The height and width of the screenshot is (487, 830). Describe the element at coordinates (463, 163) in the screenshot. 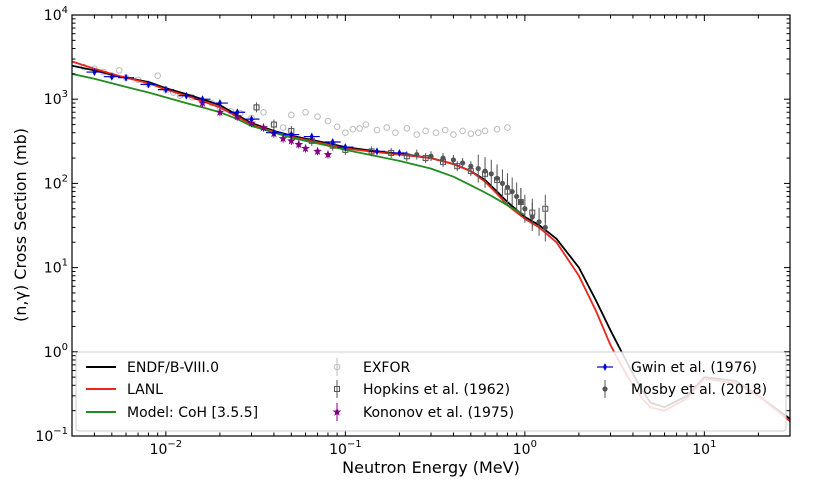

I see `series-7-point-4-marker` at that location.